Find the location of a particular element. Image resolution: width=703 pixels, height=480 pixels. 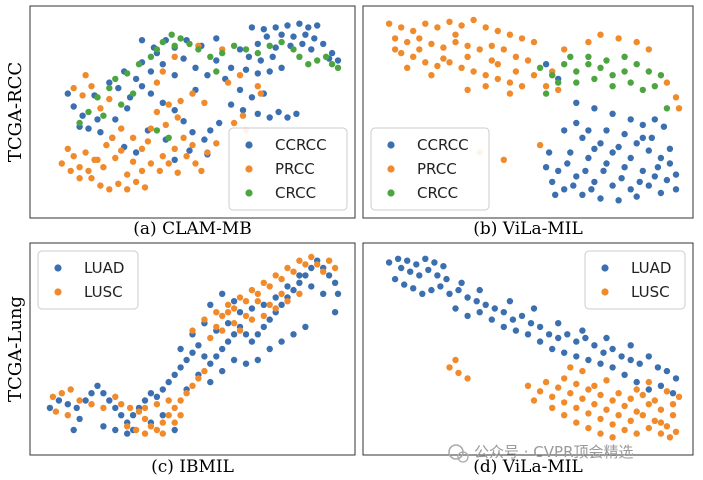

watermark-text: 公众号 · CVPR顶会精选 is located at coordinates (554, 452).